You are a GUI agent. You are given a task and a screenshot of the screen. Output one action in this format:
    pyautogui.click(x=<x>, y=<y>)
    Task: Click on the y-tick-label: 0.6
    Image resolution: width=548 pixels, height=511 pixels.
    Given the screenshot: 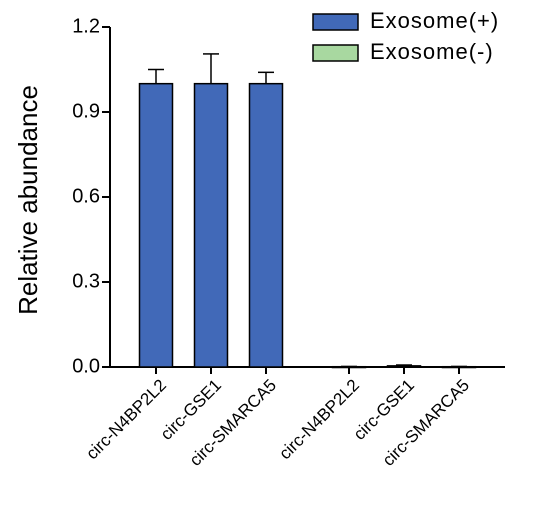 What is the action you would take?
    pyautogui.click(x=86, y=196)
    